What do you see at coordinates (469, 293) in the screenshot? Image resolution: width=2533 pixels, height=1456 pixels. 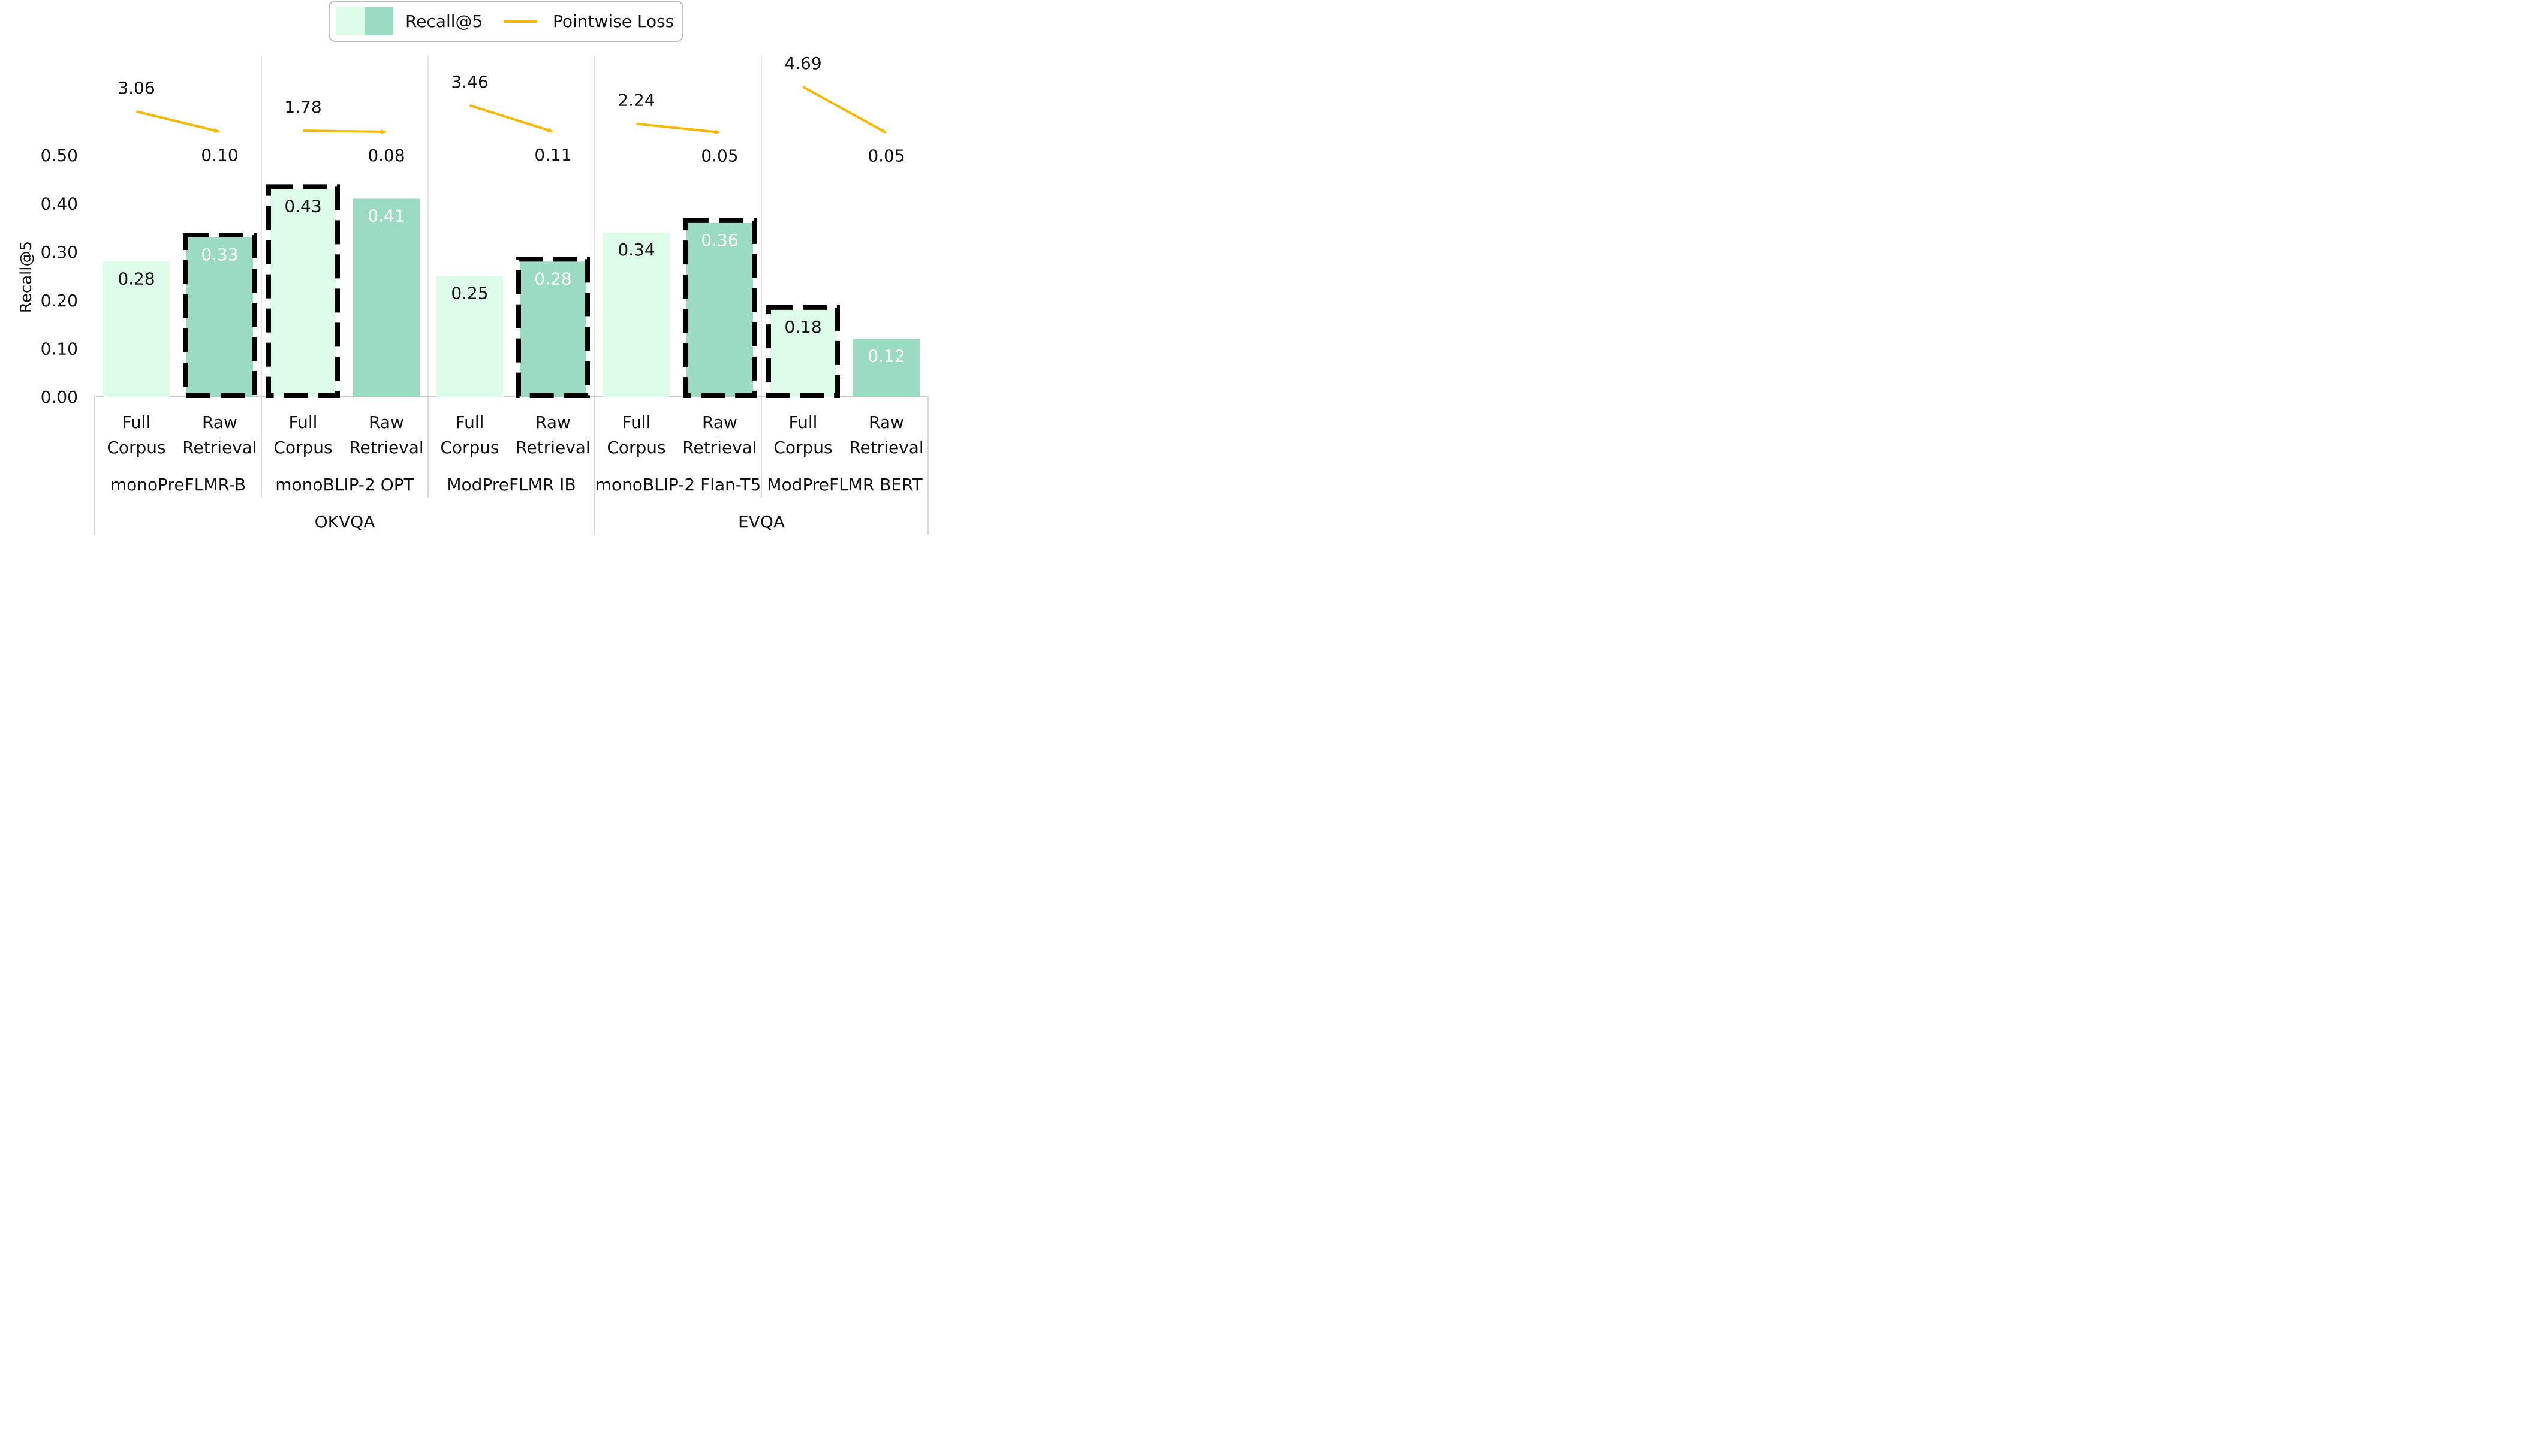 I see `bar-value-label: 0.25` at bounding box center [469, 293].